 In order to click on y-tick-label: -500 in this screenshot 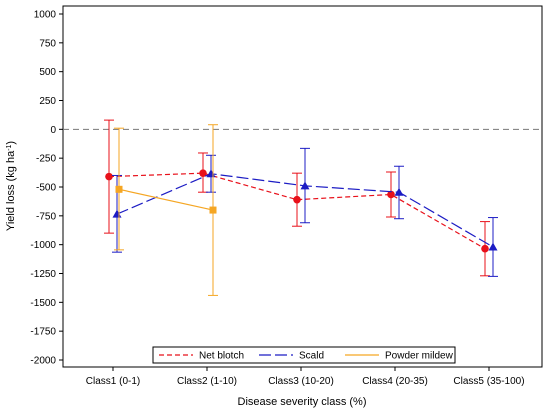, I will do `click(46, 188)`.